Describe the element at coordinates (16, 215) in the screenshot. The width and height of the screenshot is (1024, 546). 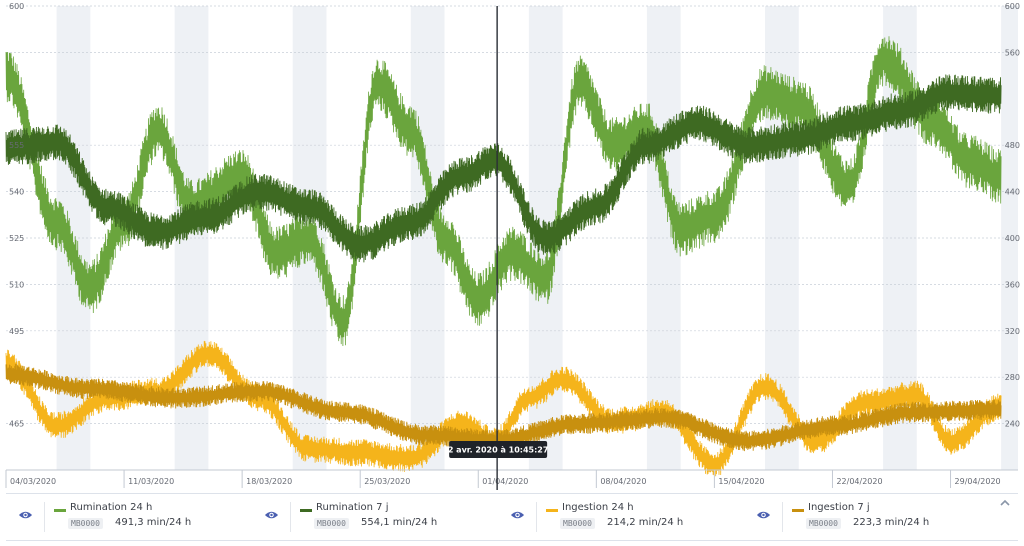
I see `left-axis: 600 555 540 525 510 495 465` at that location.